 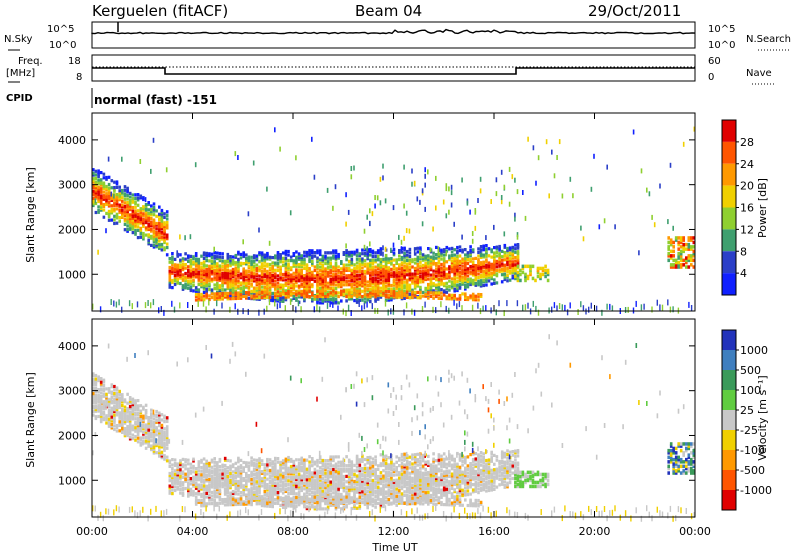 I want to click on nsearch-tick-high: 10^5, so click(x=721, y=29).